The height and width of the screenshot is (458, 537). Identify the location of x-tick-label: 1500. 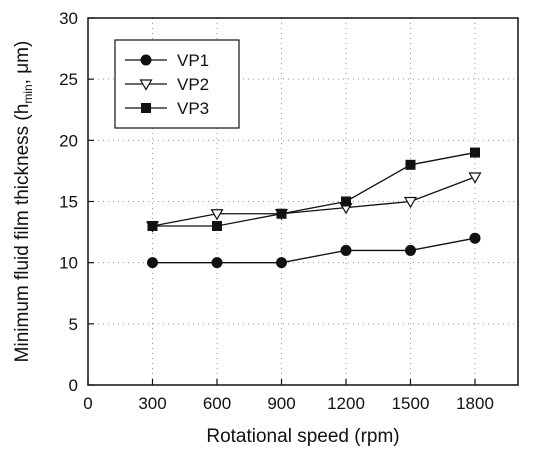
(411, 403).